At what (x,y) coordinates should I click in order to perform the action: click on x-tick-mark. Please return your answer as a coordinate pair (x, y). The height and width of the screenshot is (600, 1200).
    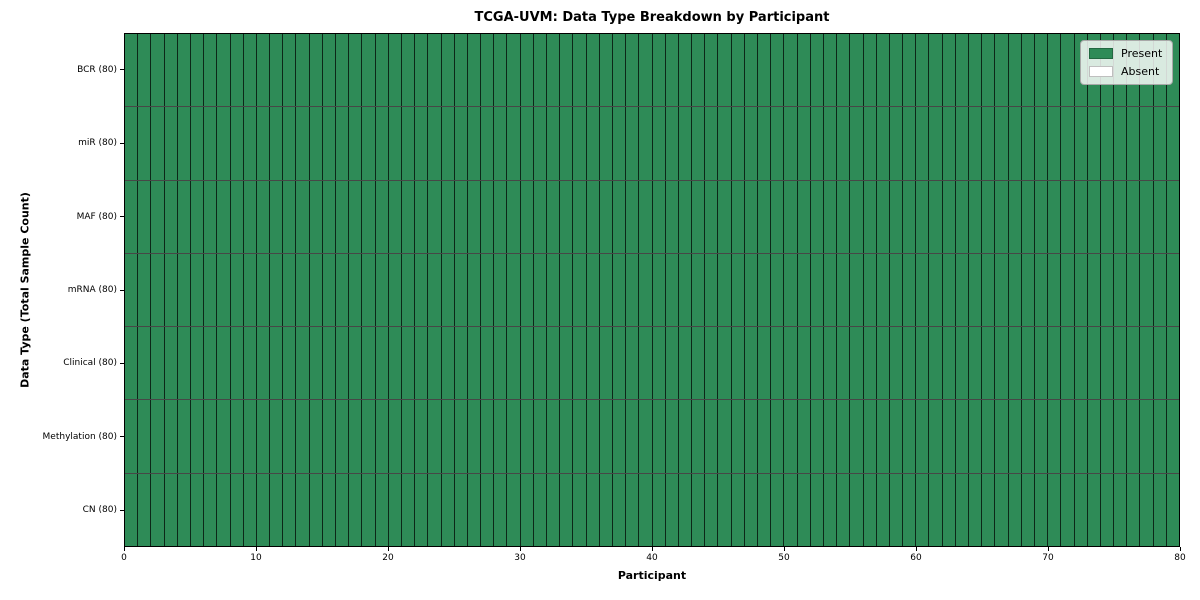
    Looking at the image, I should click on (652, 549).